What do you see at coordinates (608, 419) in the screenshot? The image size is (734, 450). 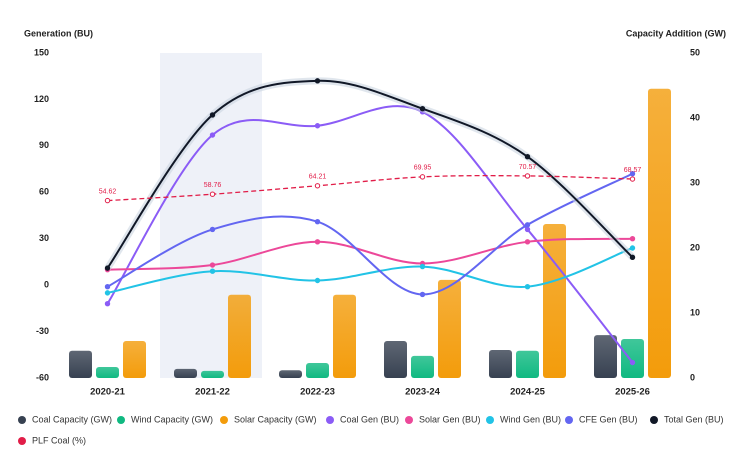 I see `legend-label: CFE Gen (BU)` at bounding box center [608, 419].